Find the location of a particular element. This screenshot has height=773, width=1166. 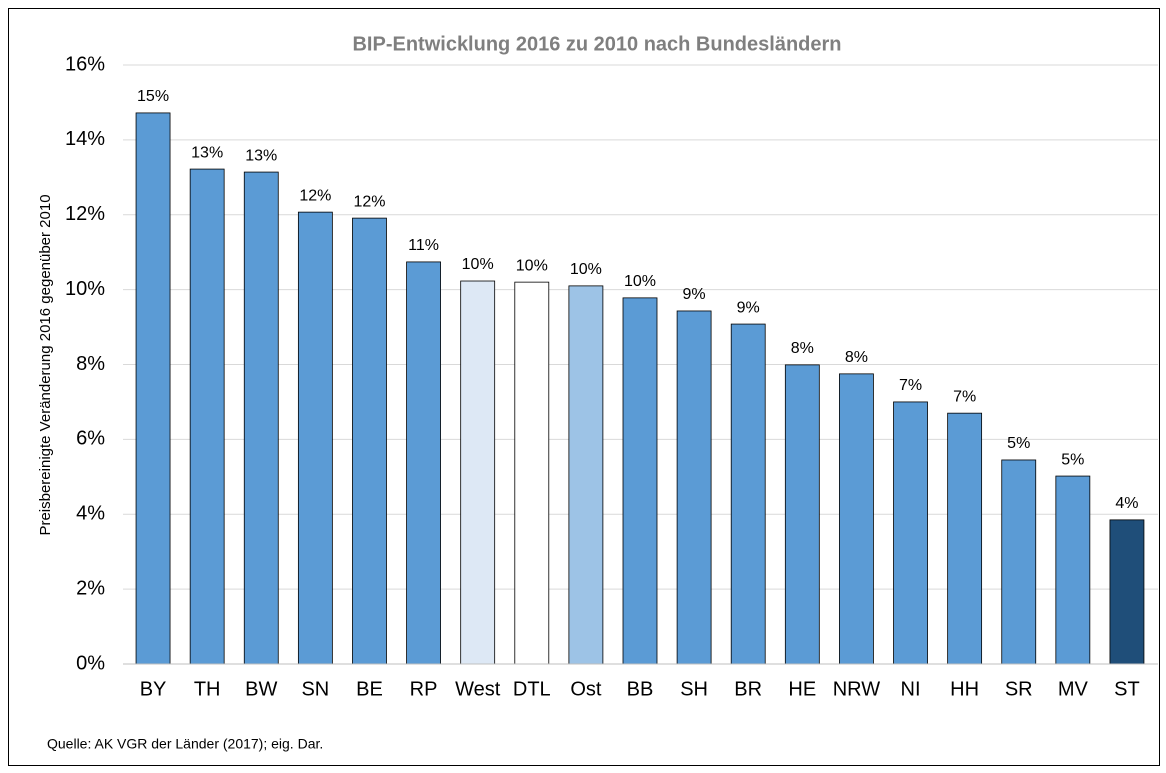

x-tick-label: SN is located at coordinates (315, 689).